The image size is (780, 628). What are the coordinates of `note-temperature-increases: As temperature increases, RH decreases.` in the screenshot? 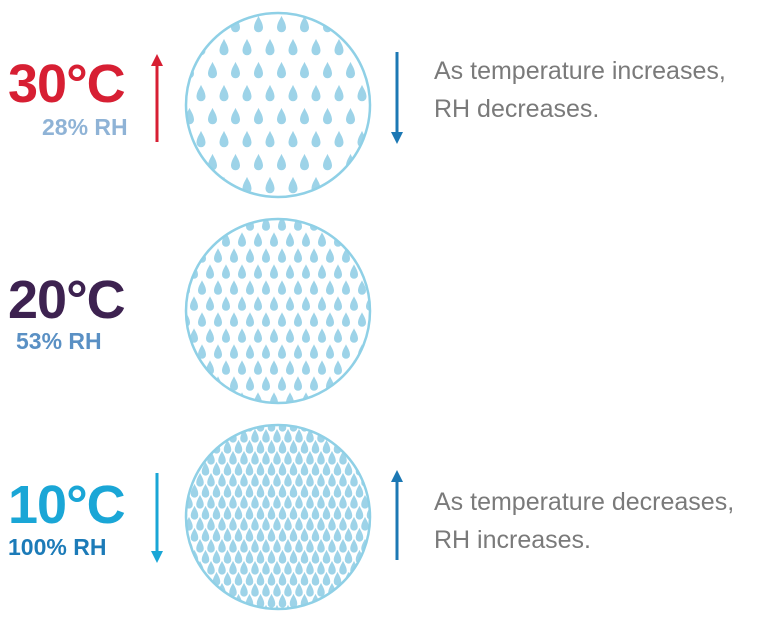 It's located at (580, 90).